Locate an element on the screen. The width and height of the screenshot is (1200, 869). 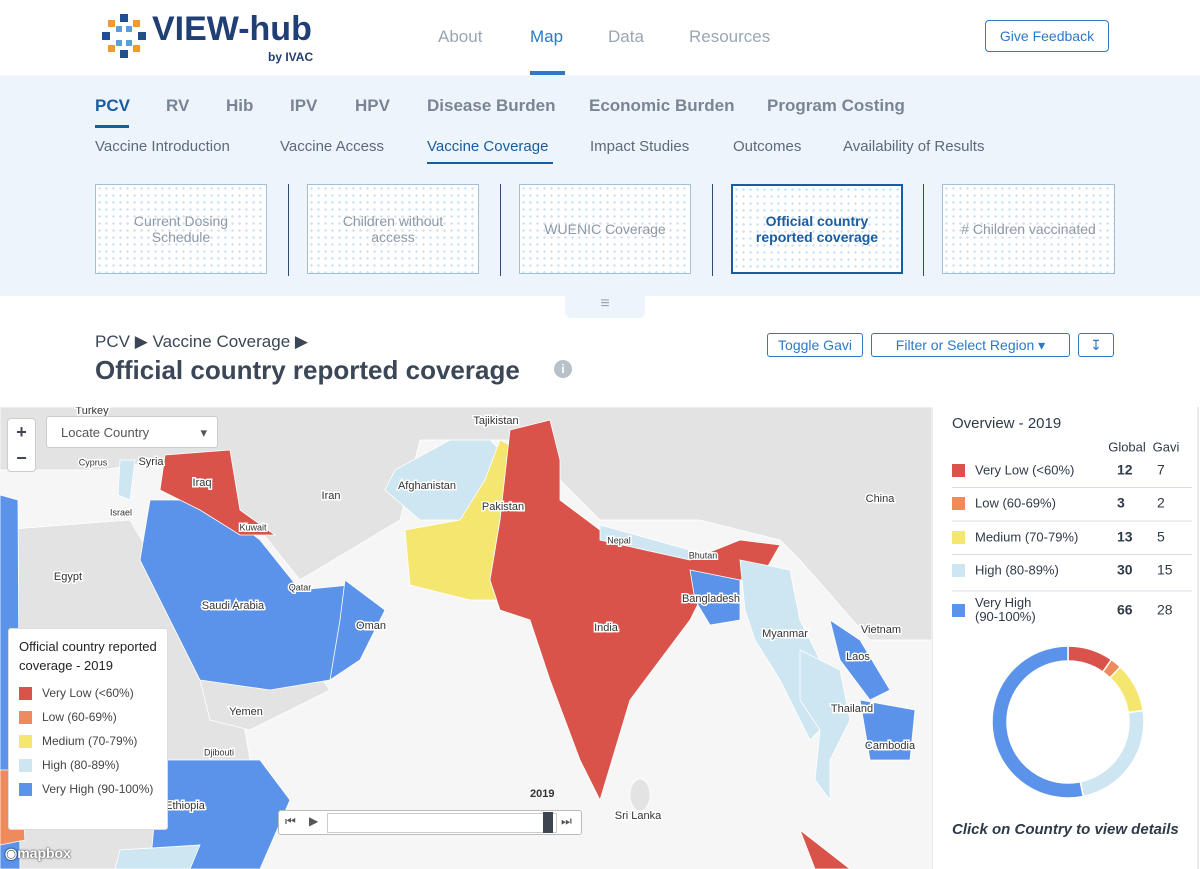
legend-item: Low (60-69%) is located at coordinates (88, 717).